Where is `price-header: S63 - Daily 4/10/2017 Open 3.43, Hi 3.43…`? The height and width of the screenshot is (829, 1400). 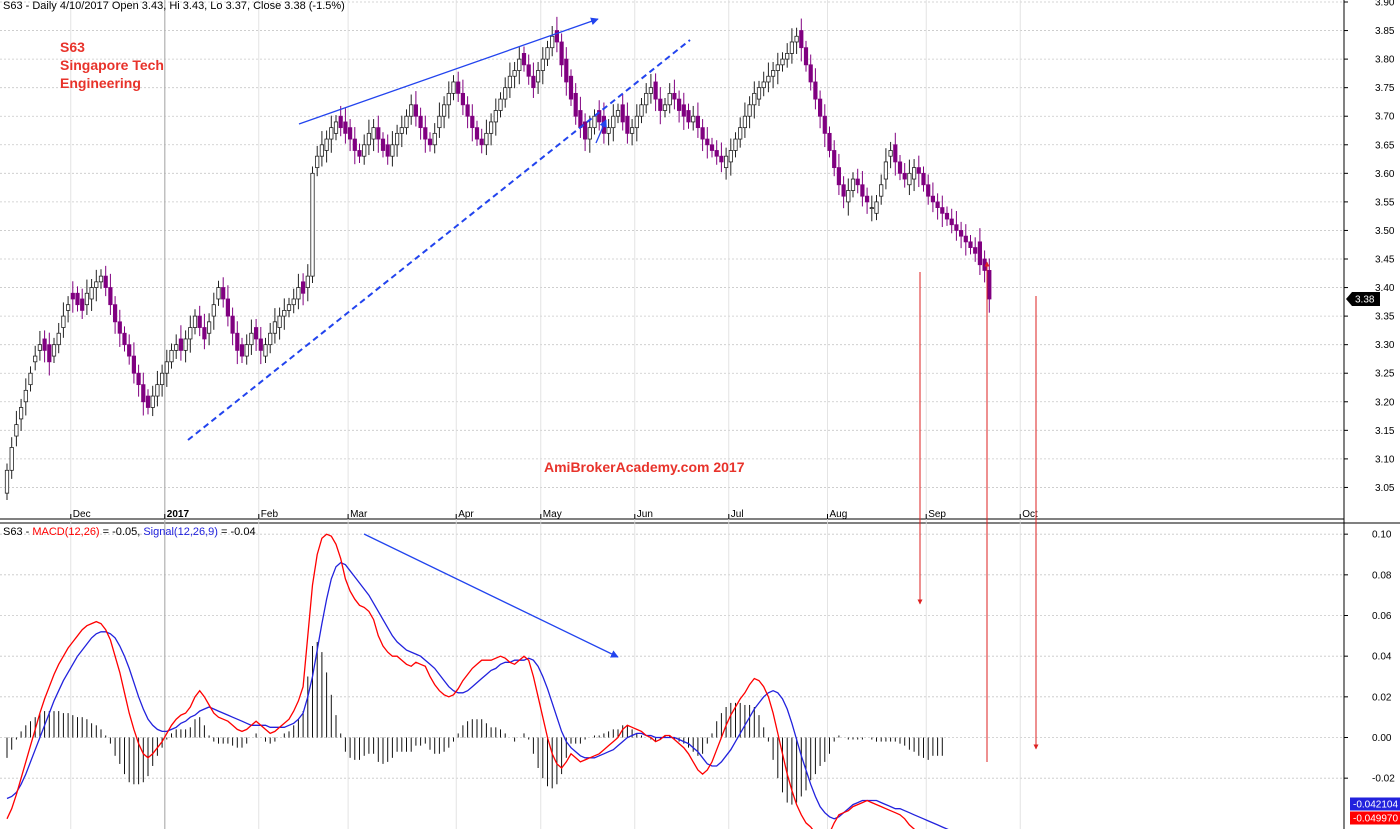
price-header: S63 - Daily 4/10/2017 Open 3.43, Hi 3.43… is located at coordinates (174, 6).